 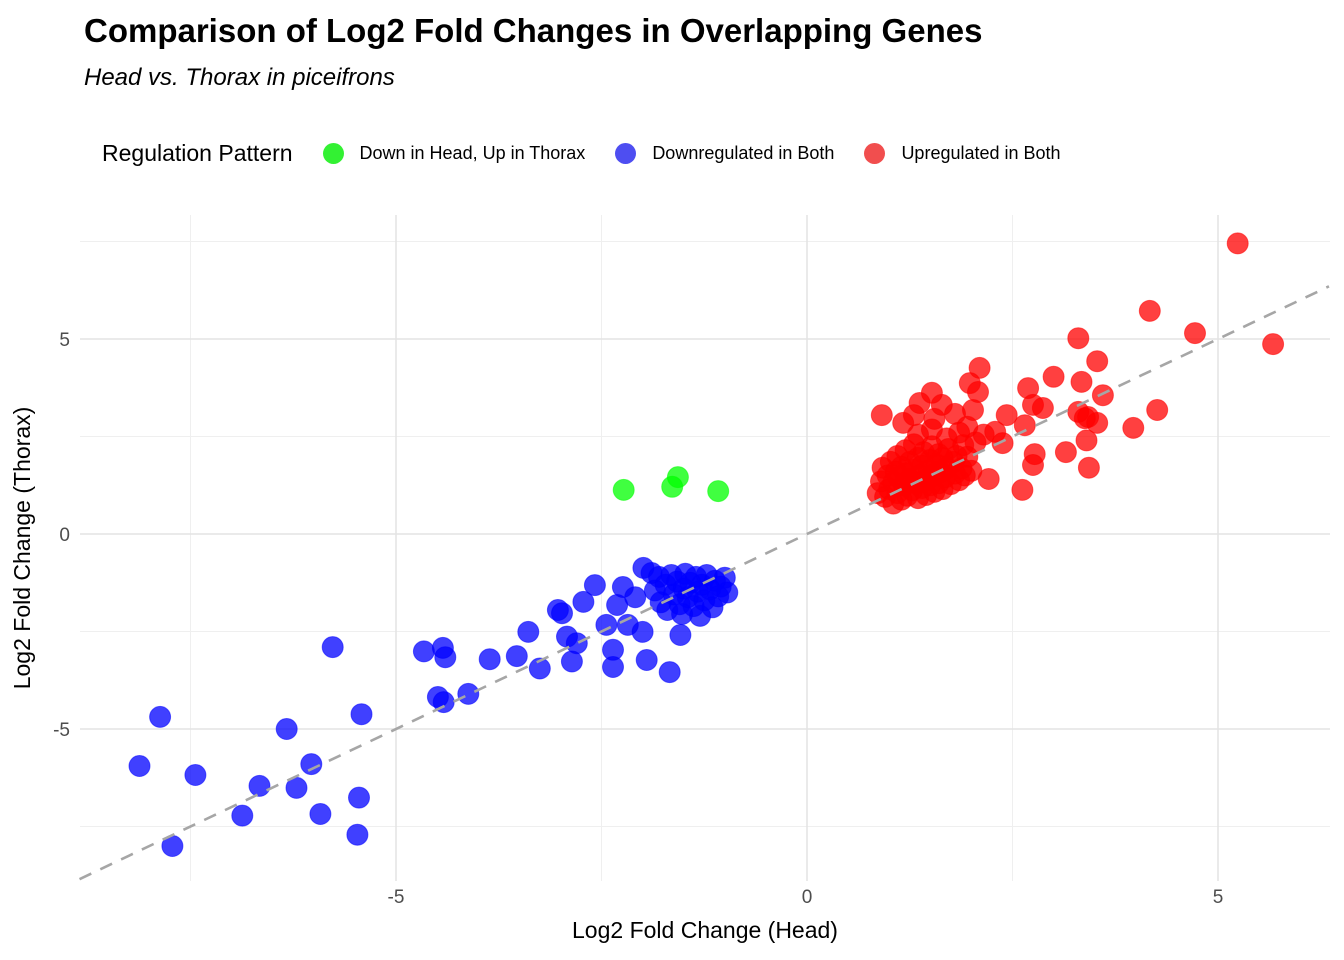 What do you see at coordinates (22, 548) in the screenshot?
I see `y-axis-title: Log2 Fold Change (Thorax)` at bounding box center [22, 548].